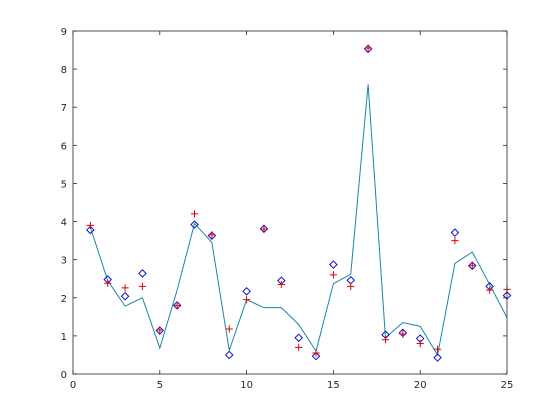  I want to click on x-tick-label: 15, so click(333, 385).